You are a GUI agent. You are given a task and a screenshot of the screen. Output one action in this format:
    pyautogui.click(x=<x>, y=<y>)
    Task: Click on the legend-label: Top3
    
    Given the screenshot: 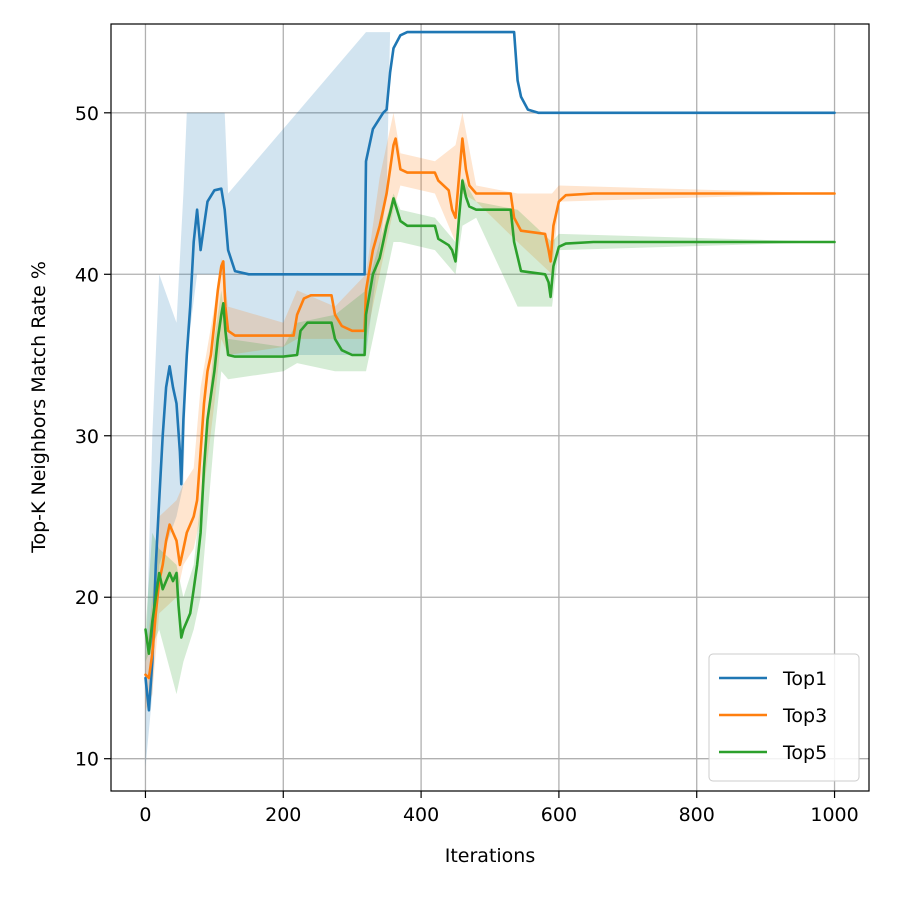 What is the action you would take?
    pyautogui.click(x=804, y=716)
    